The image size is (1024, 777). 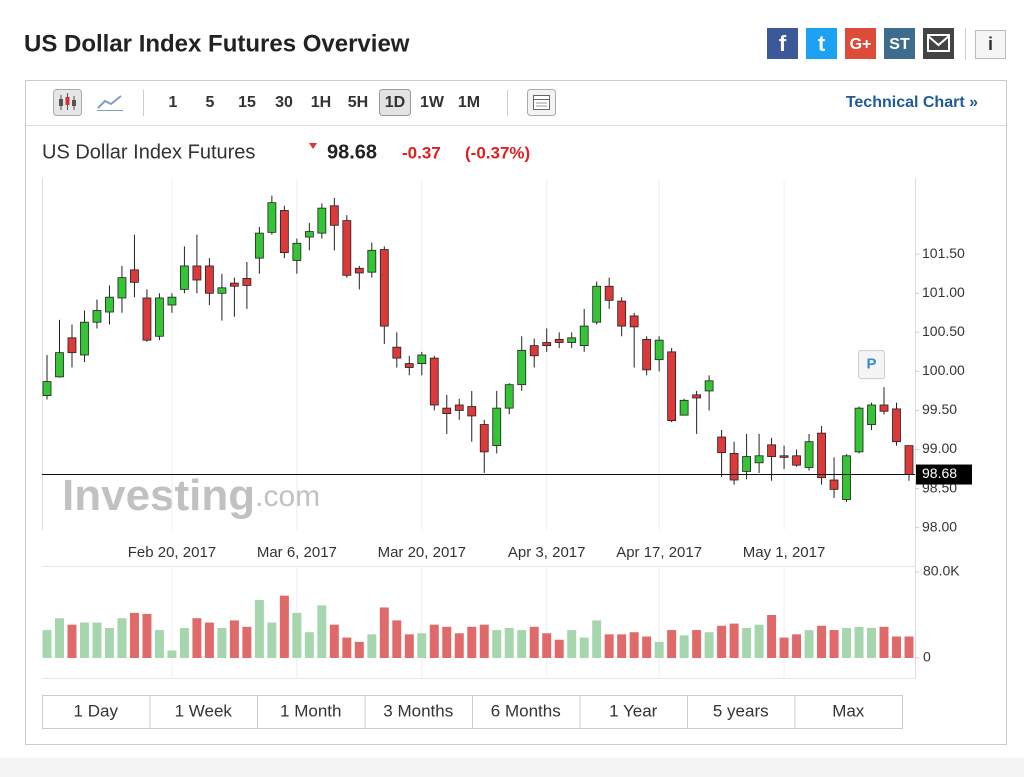 I want to click on x-tick-label: Mar 6, 2017, so click(x=297, y=552).